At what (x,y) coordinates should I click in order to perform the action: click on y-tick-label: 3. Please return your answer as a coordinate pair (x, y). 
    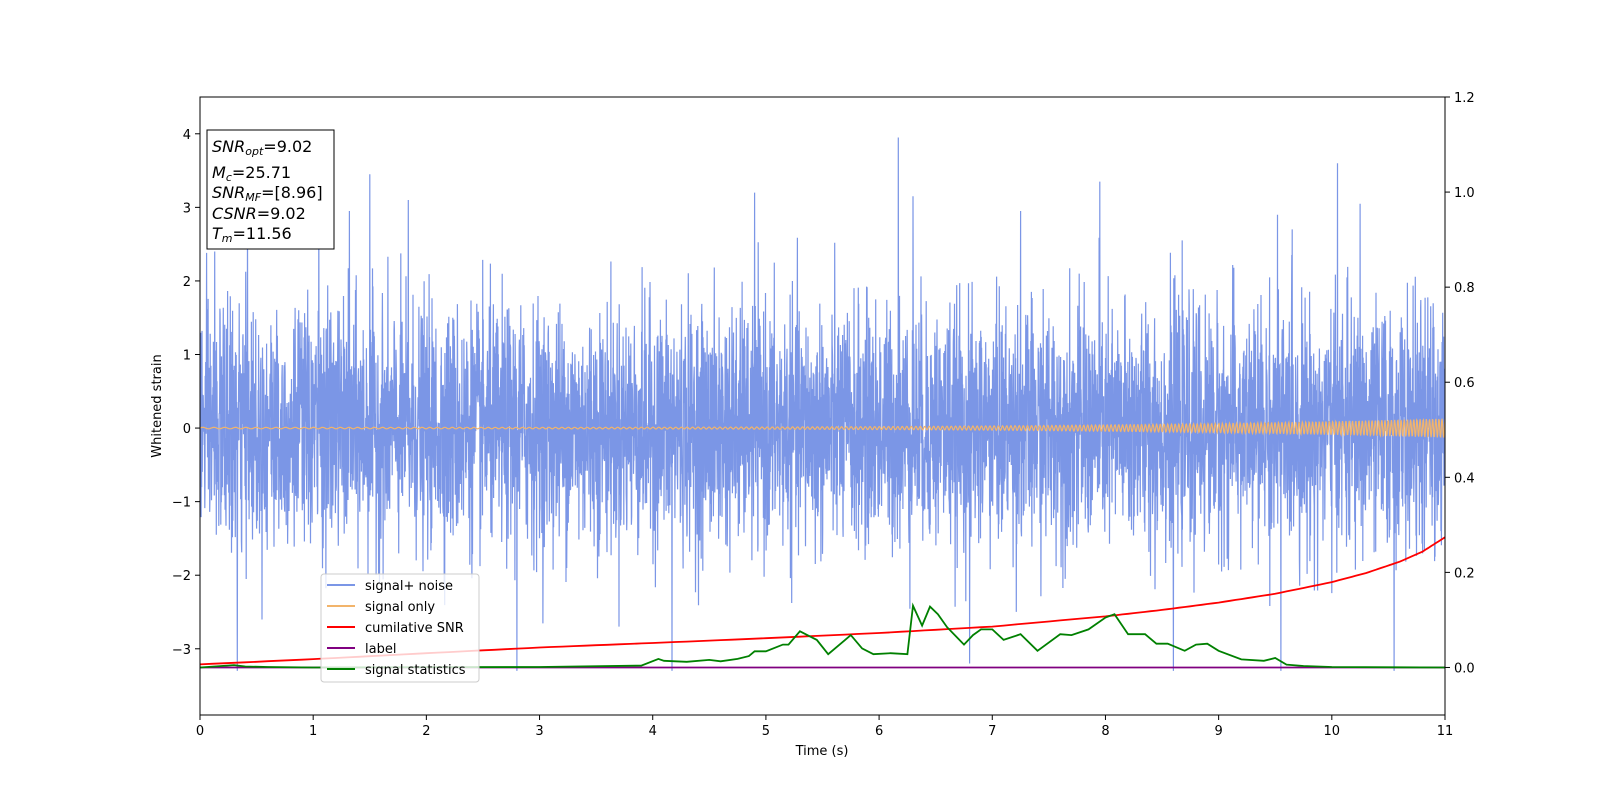
    Looking at the image, I should click on (187, 208).